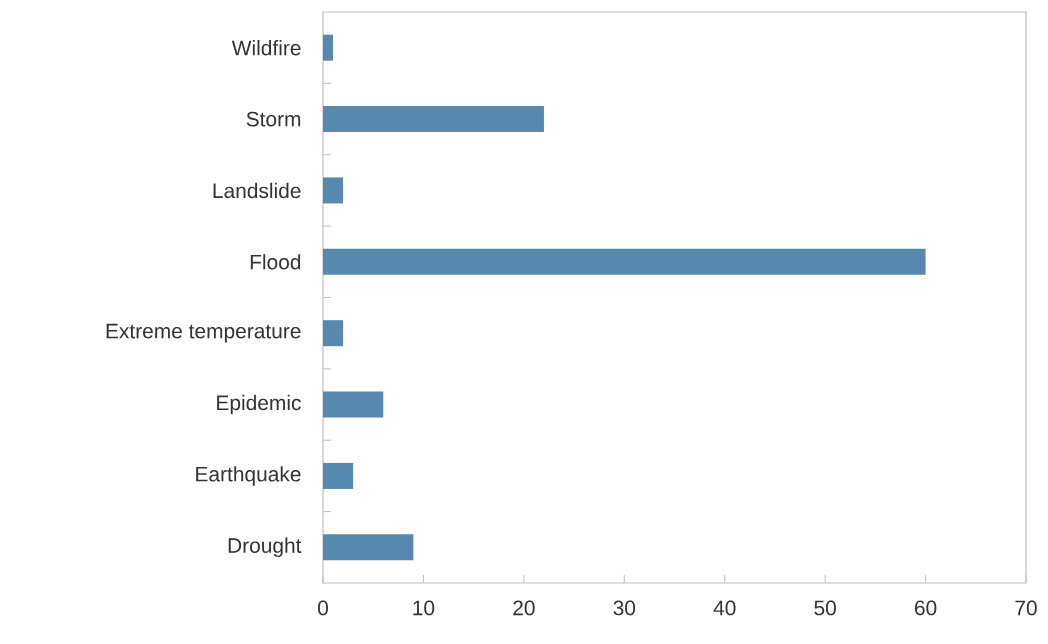 The height and width of the screenshot is (644, 1048). What do you see at coordinates (926, 608) in the screenshot?
I see `x-tick-label: 60` at bounding box center [926, 608].